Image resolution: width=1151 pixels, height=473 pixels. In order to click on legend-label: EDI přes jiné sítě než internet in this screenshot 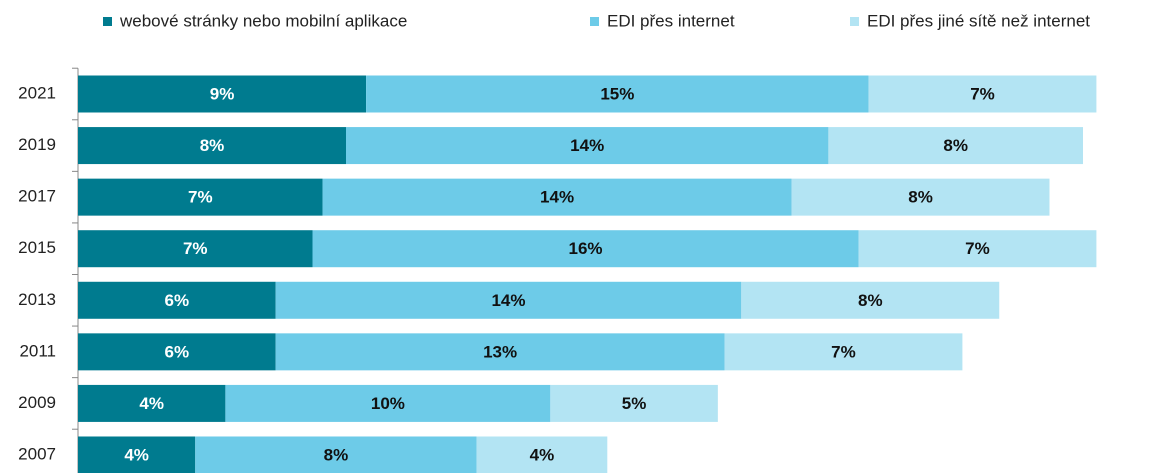, I will do `click(978, 20)`.